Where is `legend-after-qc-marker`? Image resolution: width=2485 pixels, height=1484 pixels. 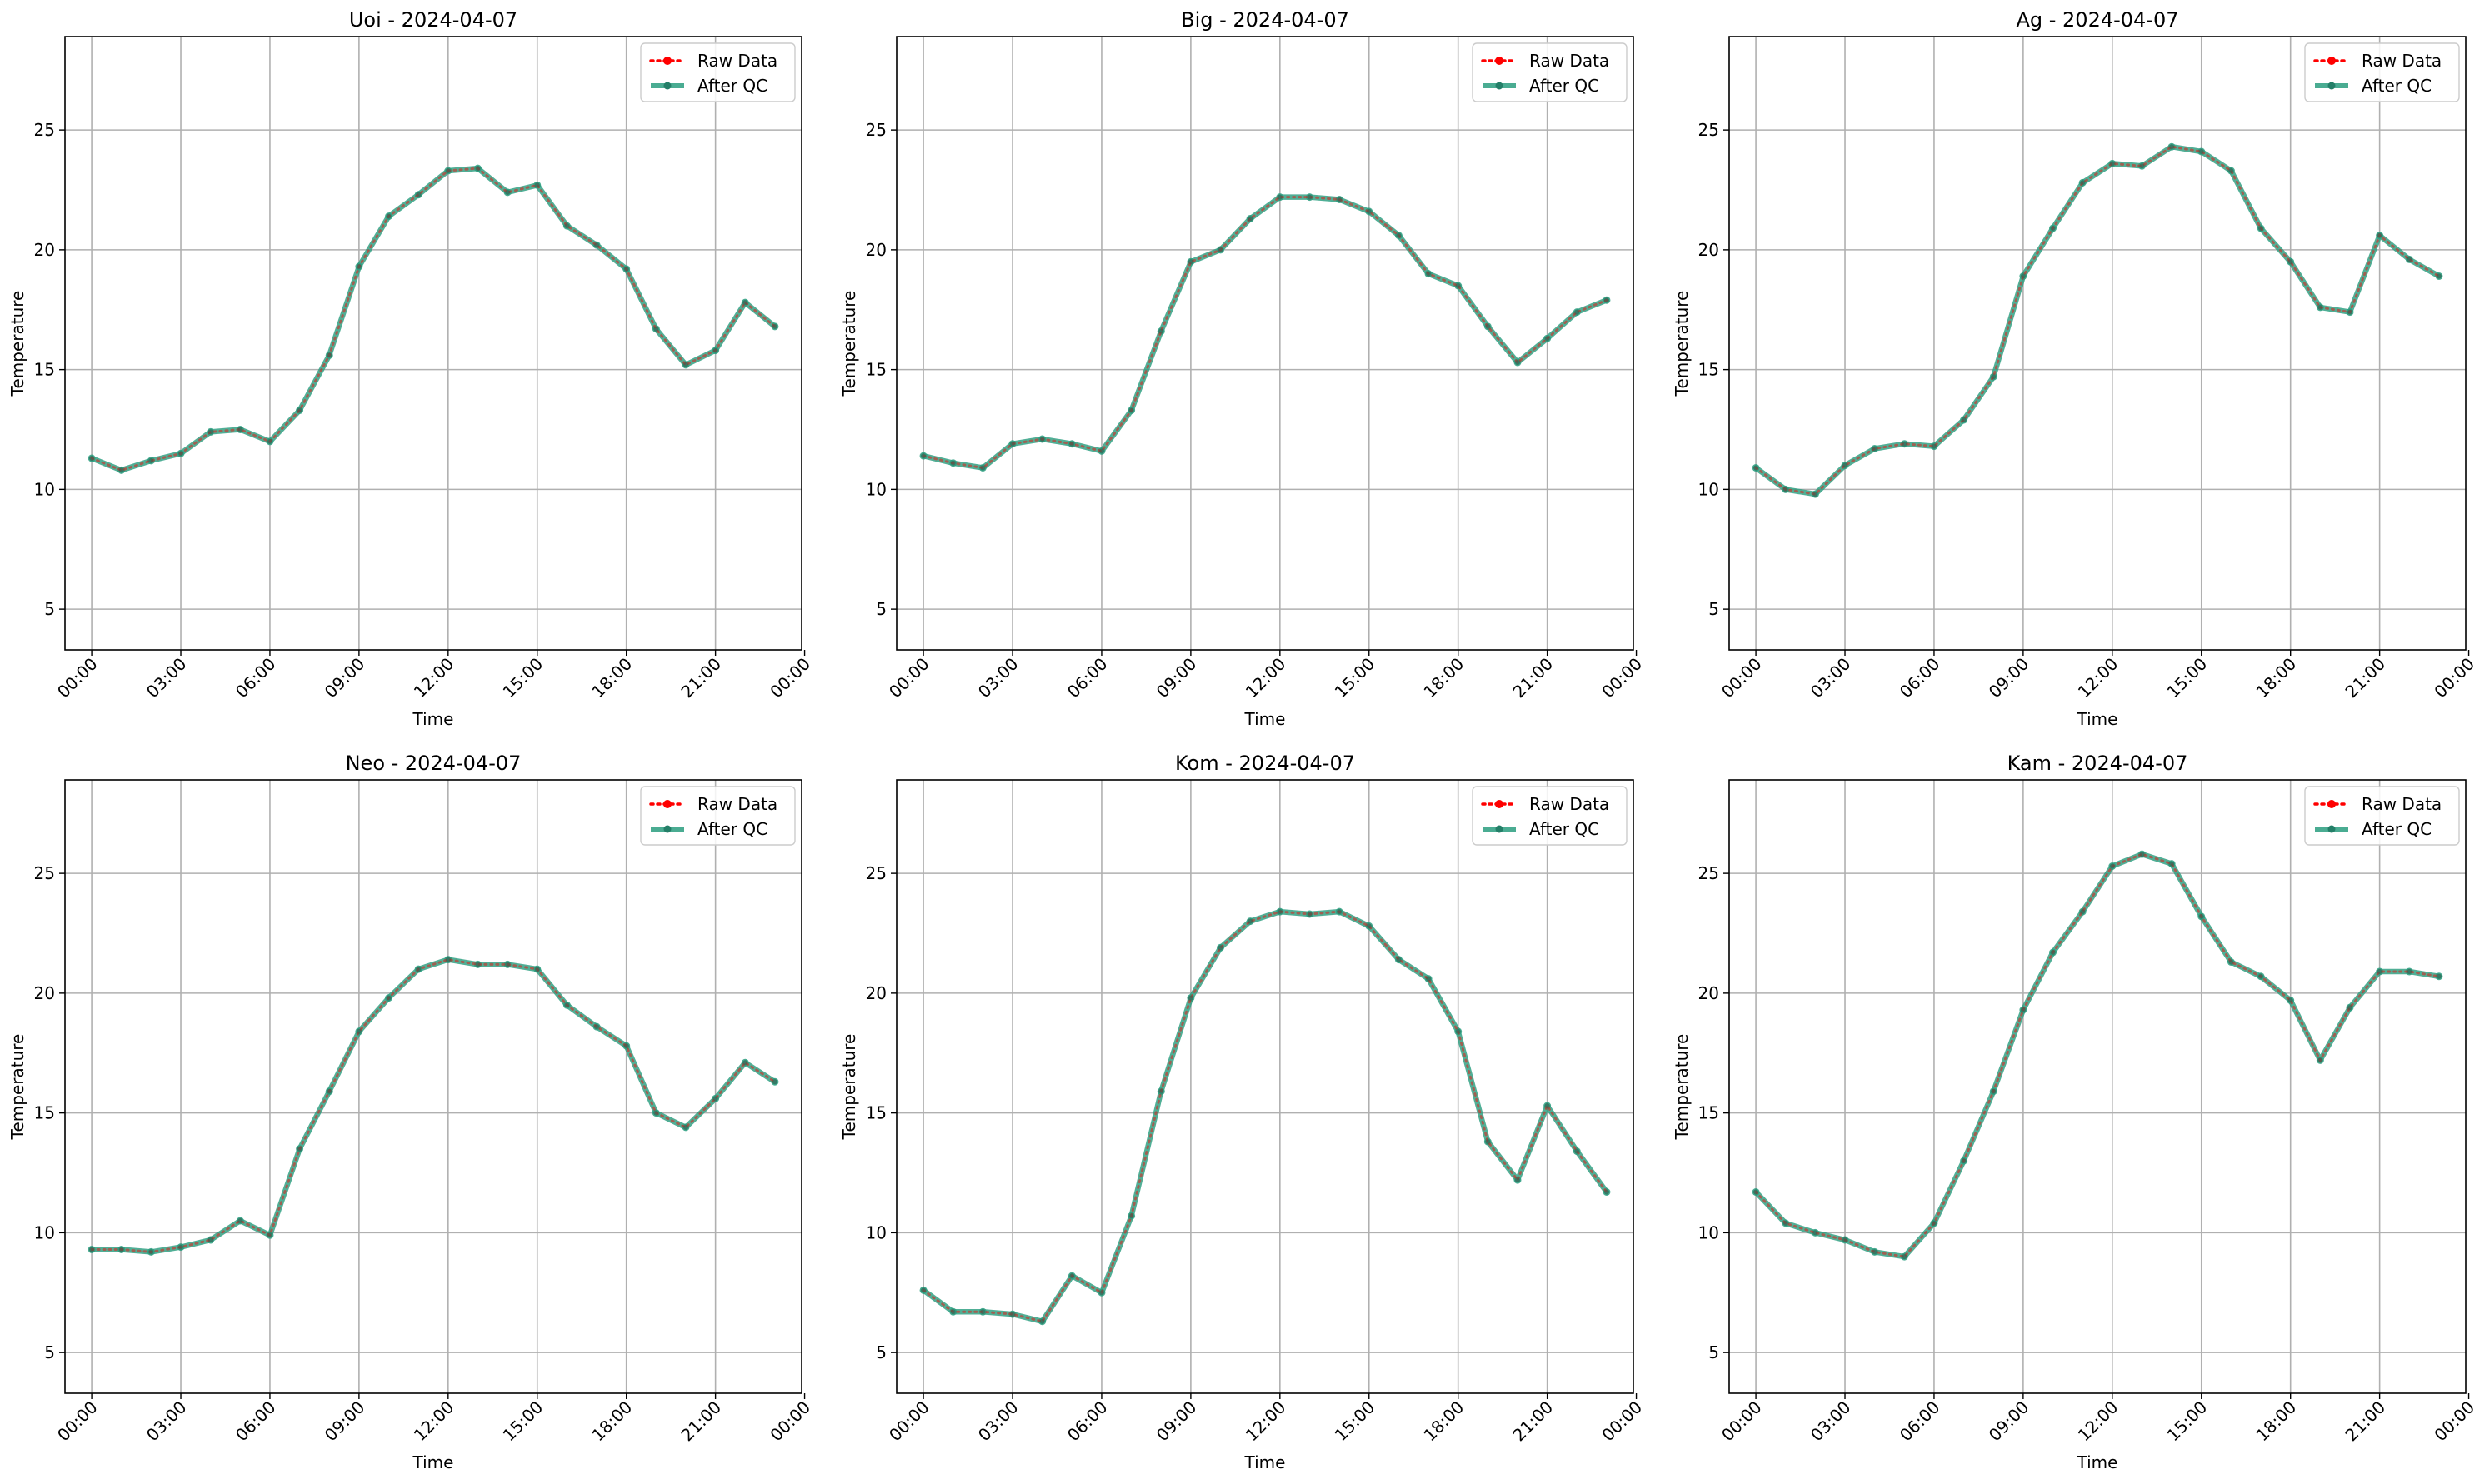
legend-after-qc-marker is located at coordinates (1499, 829).